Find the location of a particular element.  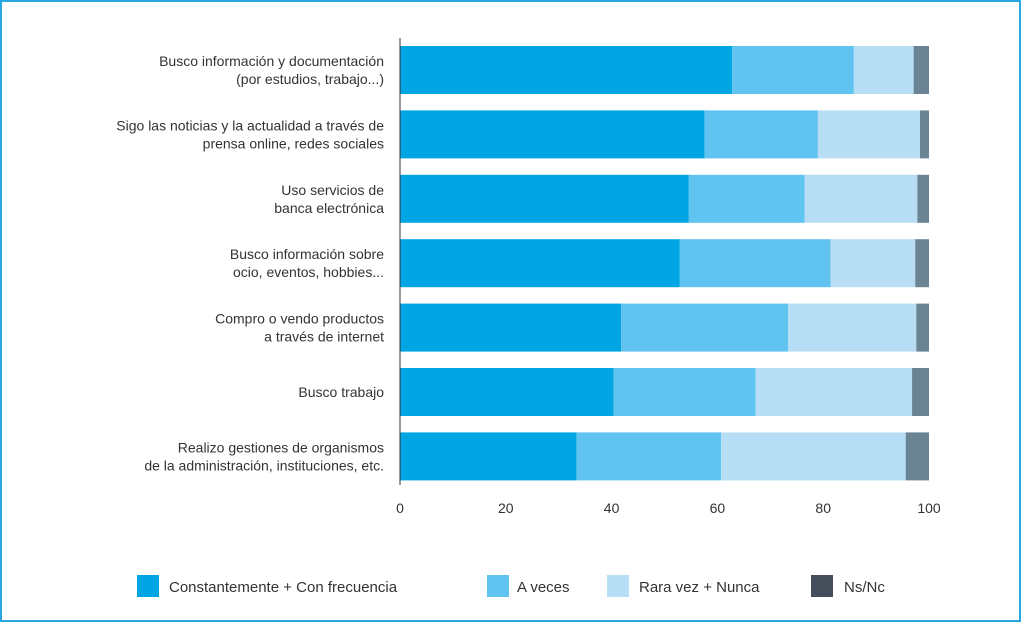

category-label-line: prensa online, redes sociales is located at coordinates (293, 143).